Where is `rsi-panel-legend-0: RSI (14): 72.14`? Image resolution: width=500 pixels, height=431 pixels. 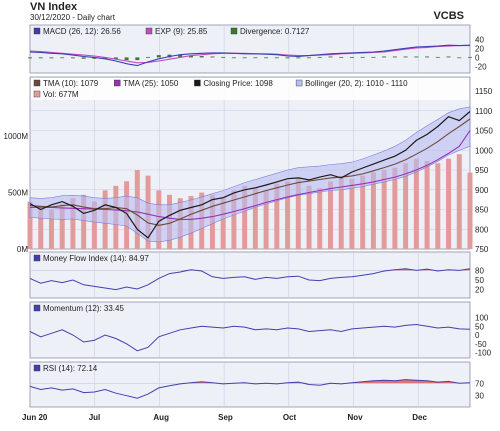 rsi-panel-legend-0: RSI (14): 72.14 is located at coordinates (70, 368).